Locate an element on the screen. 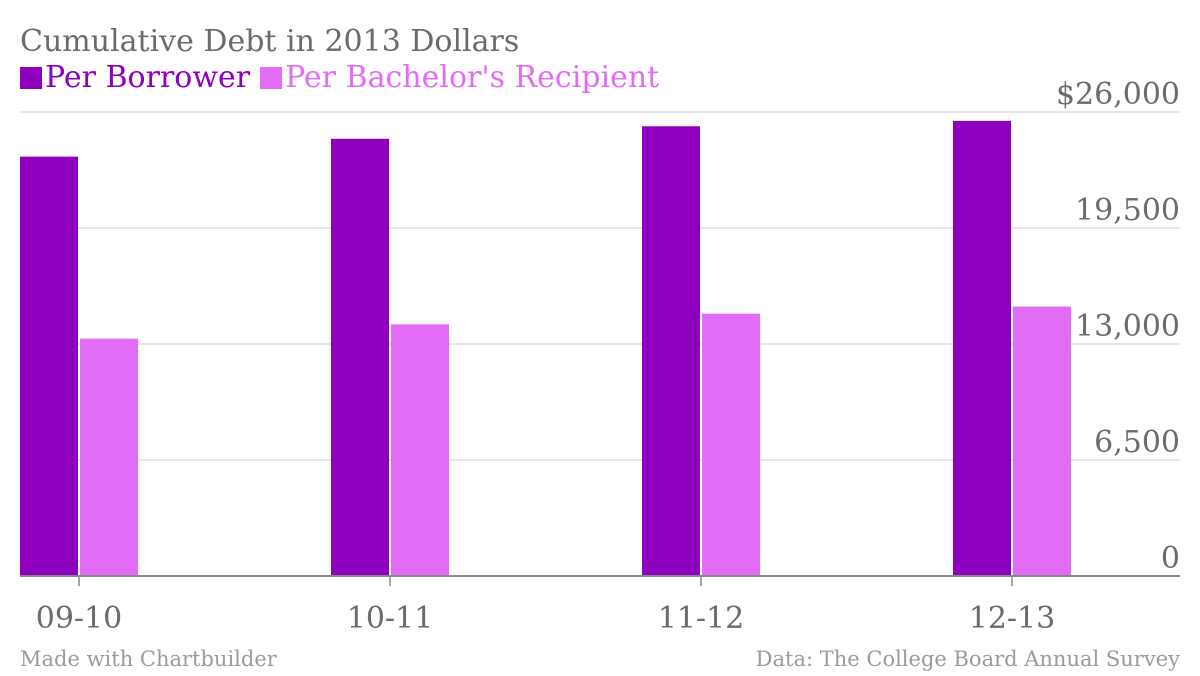 This screenshot has height=676, width=1200. x-tick-label-12-13: 12-13 is located at coordinates (1012, 618).